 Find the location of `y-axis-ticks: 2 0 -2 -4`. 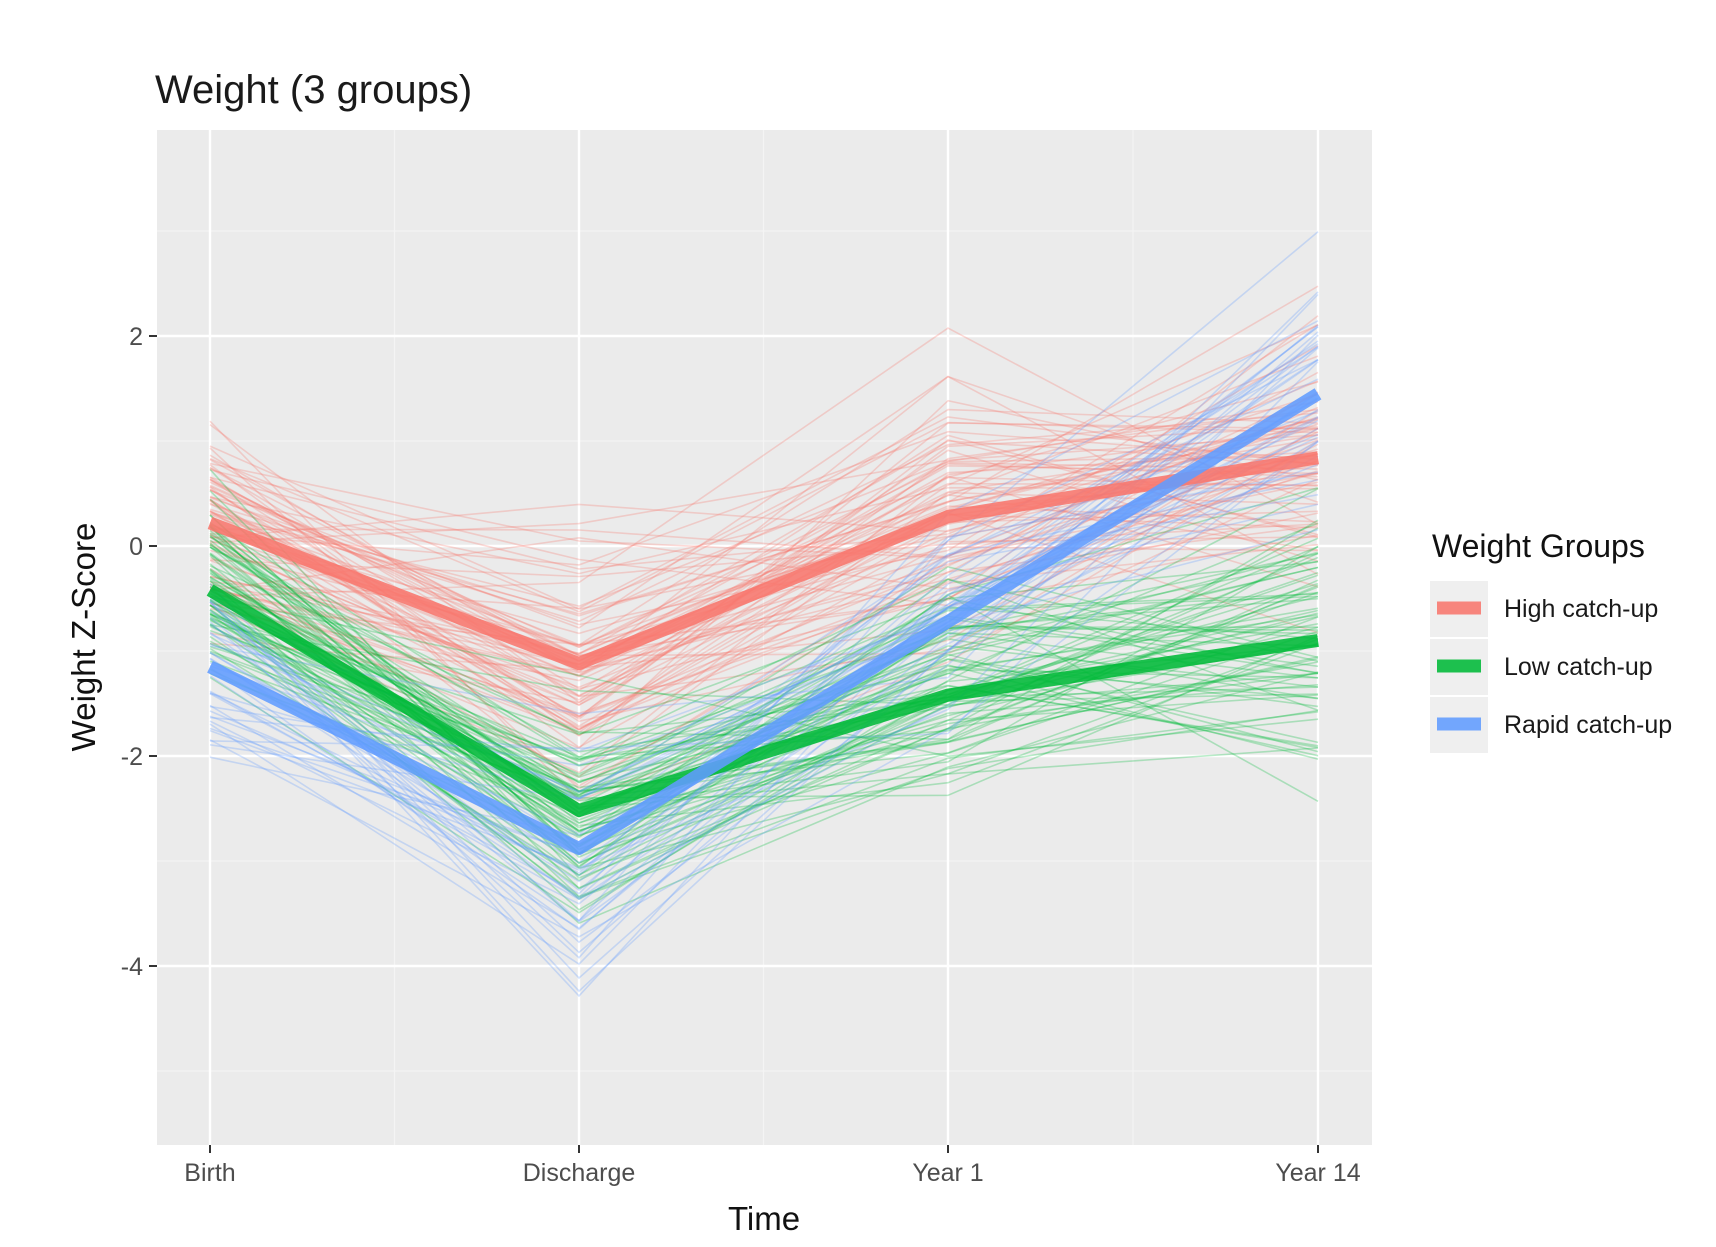

y-axis-ticks: 2 0 -2 -4 is located at coordinates (139, 652).